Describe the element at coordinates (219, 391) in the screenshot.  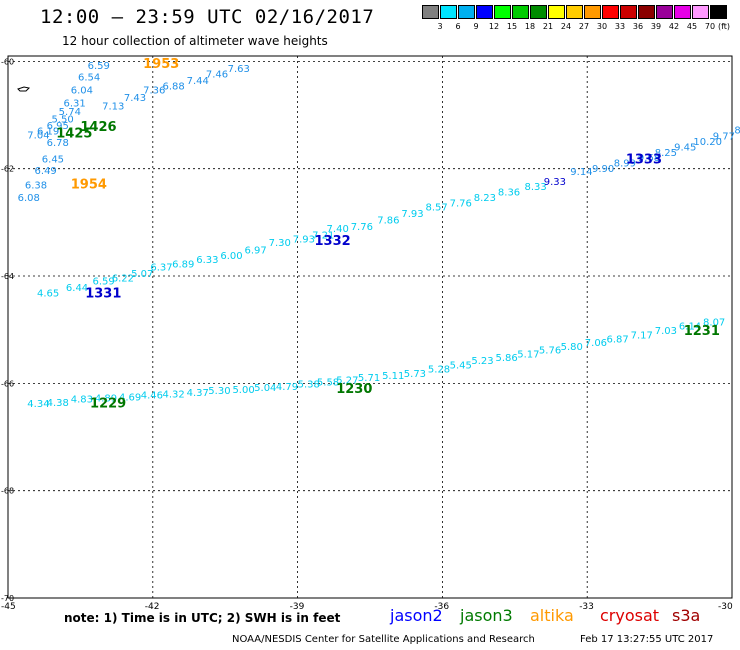
I see `wave-height-value: 5.30` at that location.